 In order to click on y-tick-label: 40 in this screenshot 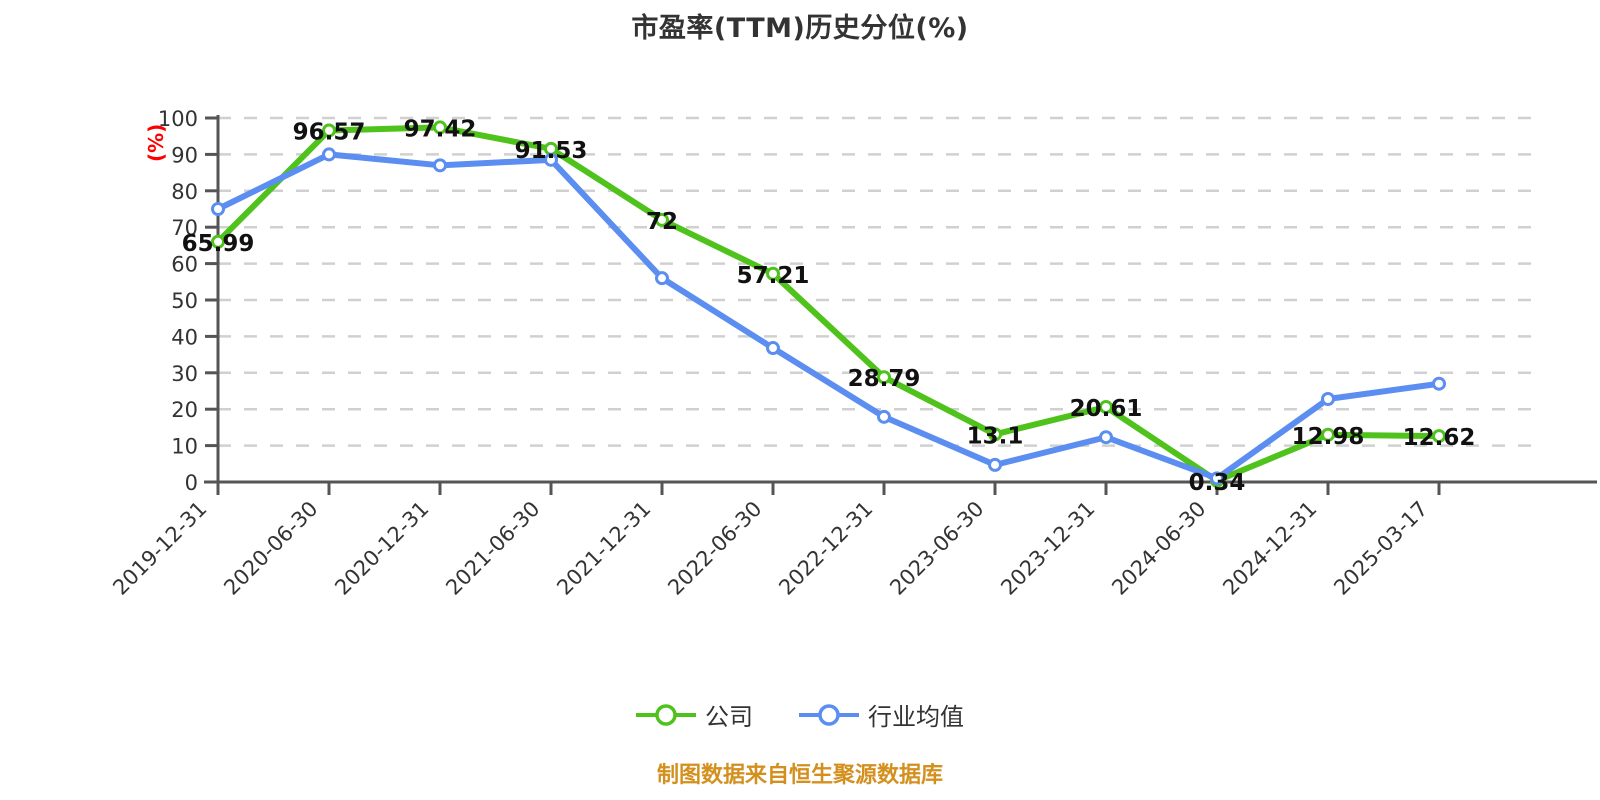, I will do `click(184, 337)`.